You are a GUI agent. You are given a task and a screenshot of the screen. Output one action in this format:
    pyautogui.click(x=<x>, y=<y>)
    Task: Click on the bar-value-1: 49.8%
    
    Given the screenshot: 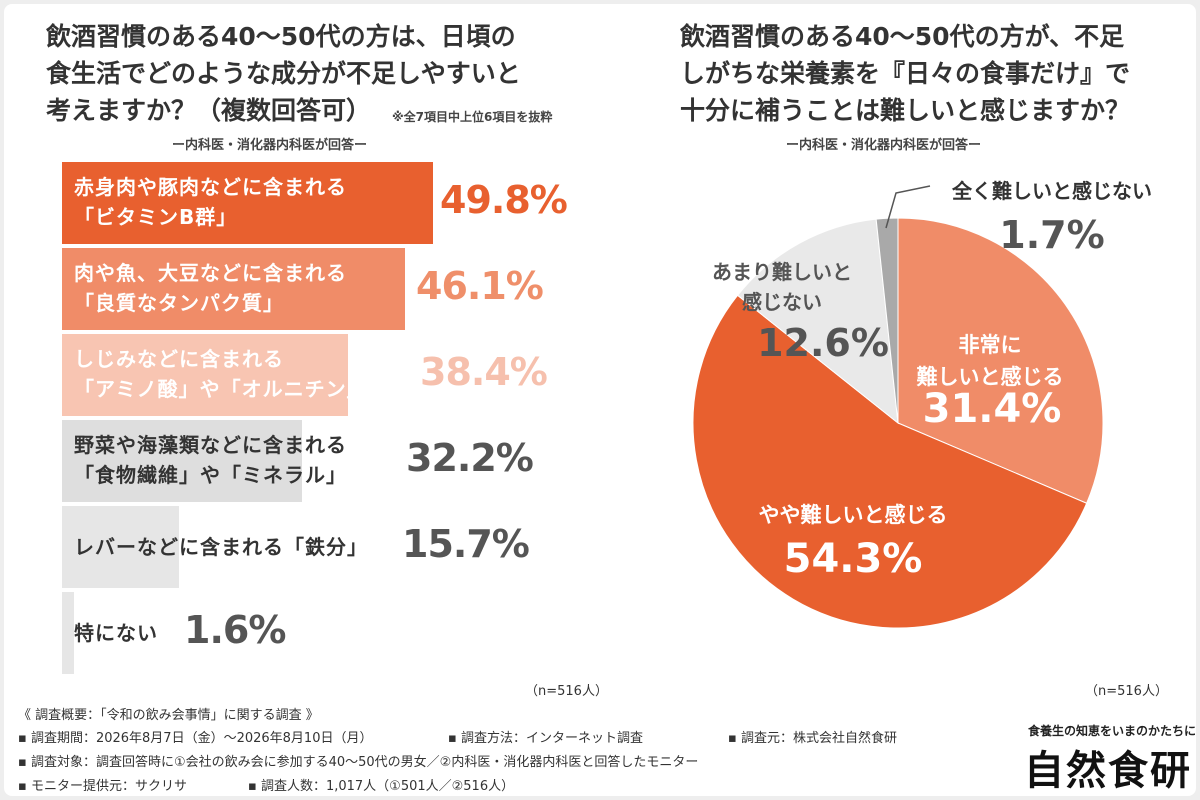 What is the action you would take?
    pyautogui.click(x=504, y=200)
    